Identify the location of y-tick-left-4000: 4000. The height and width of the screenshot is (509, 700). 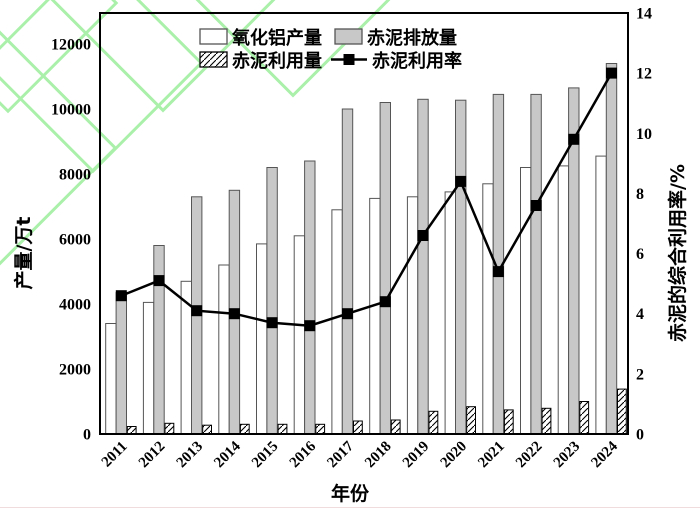
(75, 305).